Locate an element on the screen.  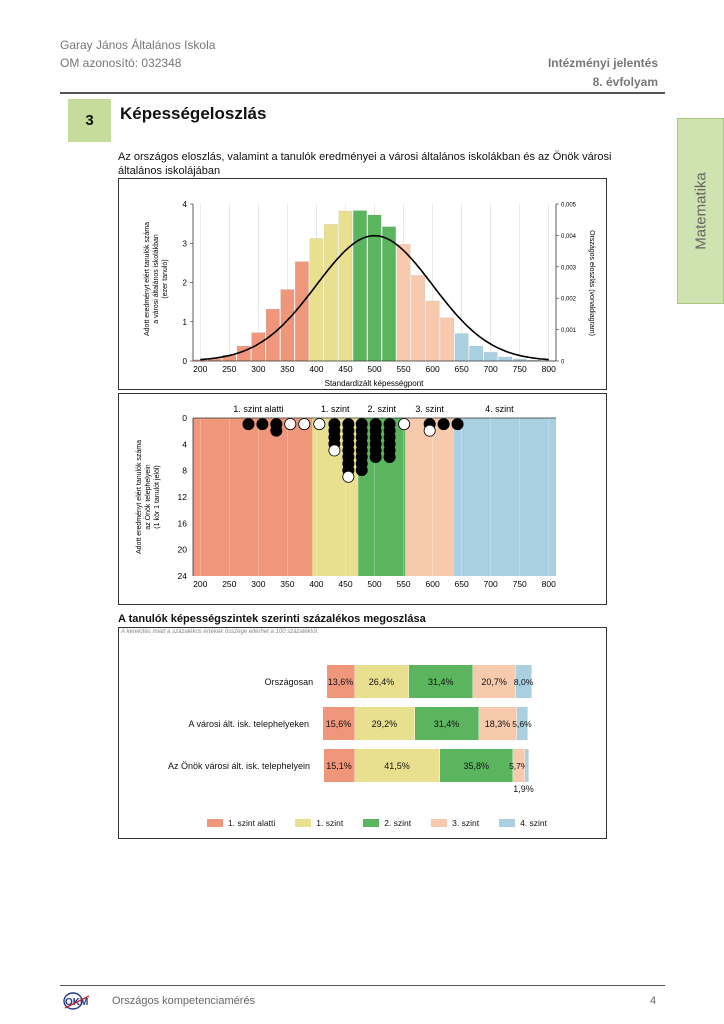
row-label: Országosan is located at coordinates (289, 682).